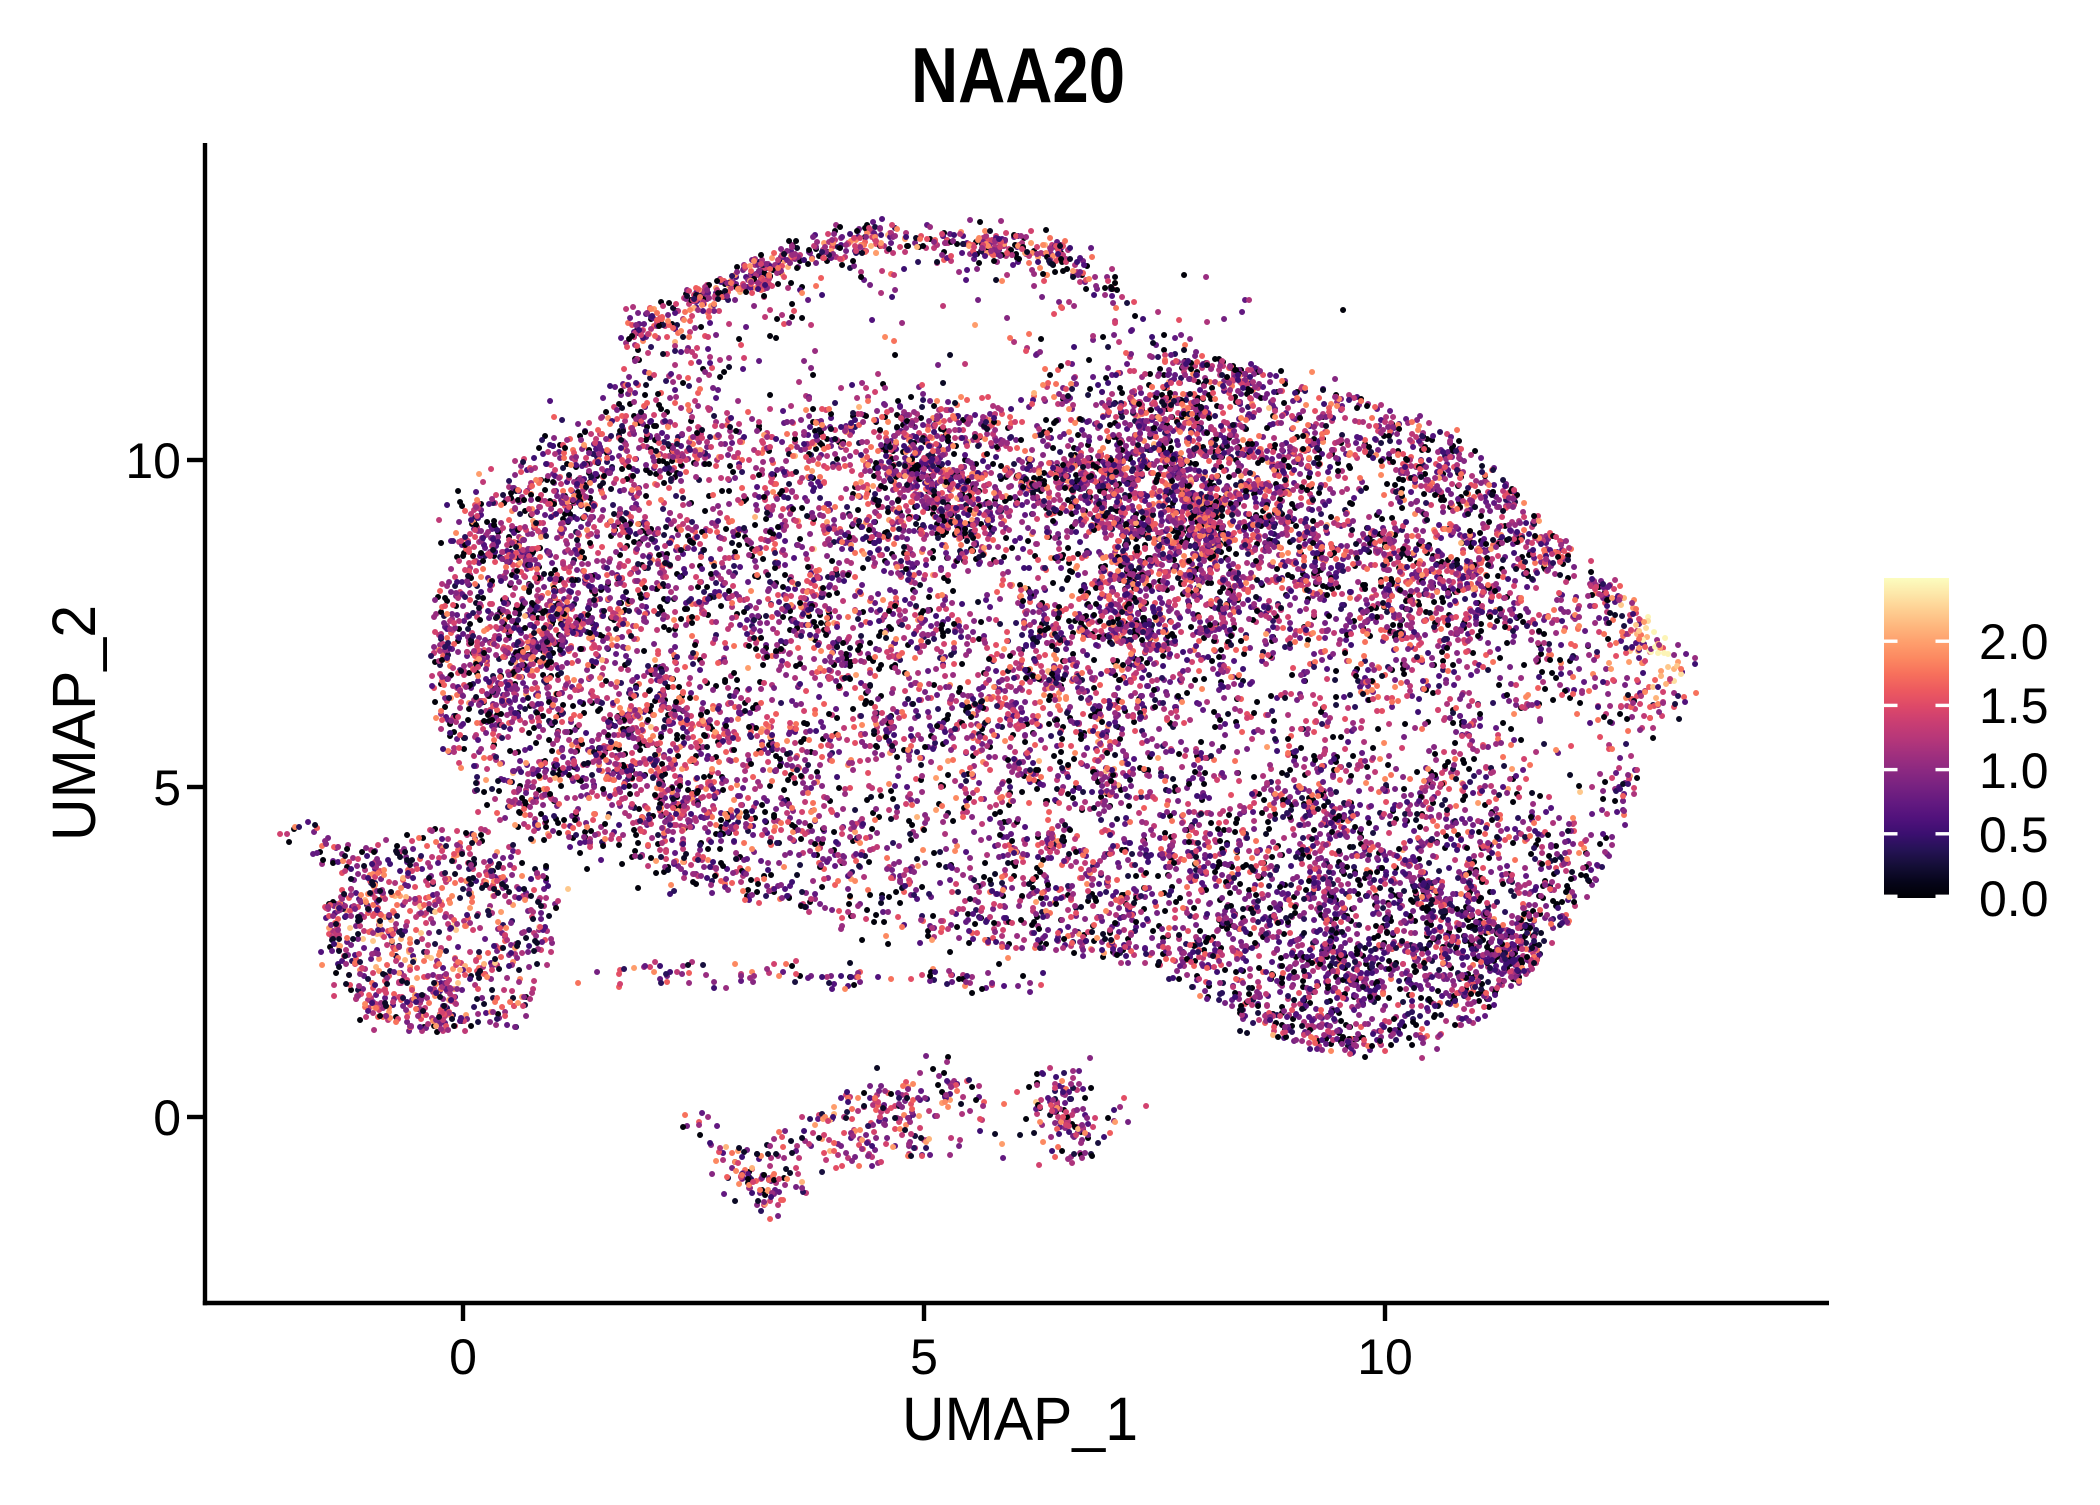 The image size is (2100, 1505). Describe the element at coordinates (2014, 835) in the screenshot. I see `svg-text: 0.5` at that location.